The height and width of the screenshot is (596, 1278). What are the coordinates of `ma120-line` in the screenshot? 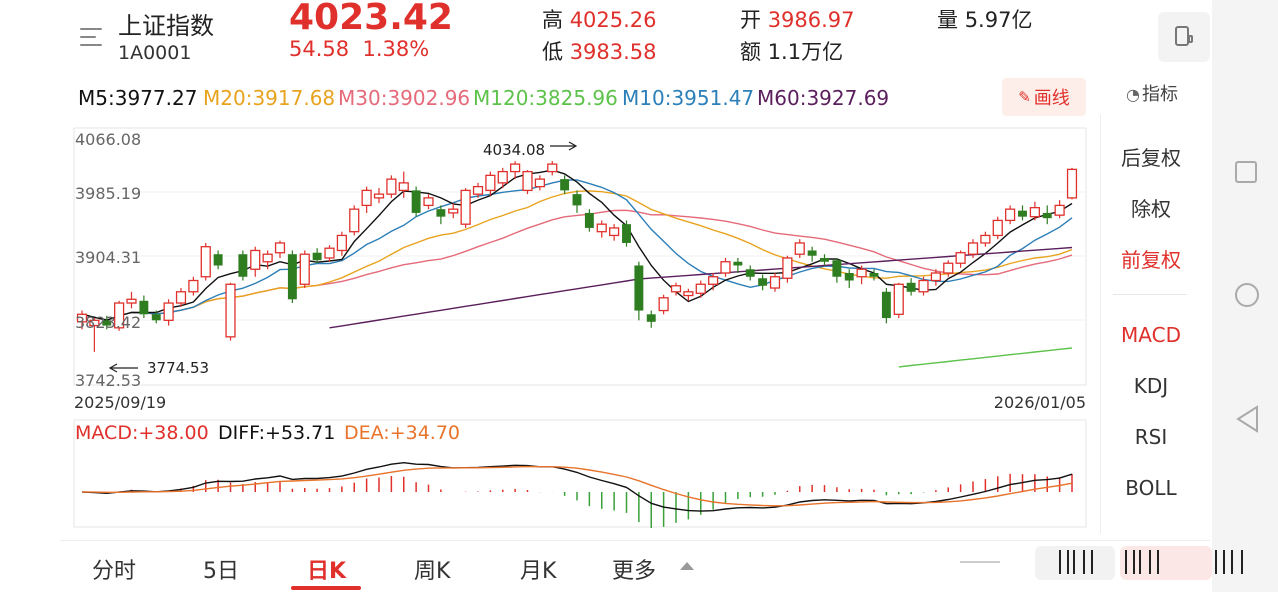 It's located at (985, 357).